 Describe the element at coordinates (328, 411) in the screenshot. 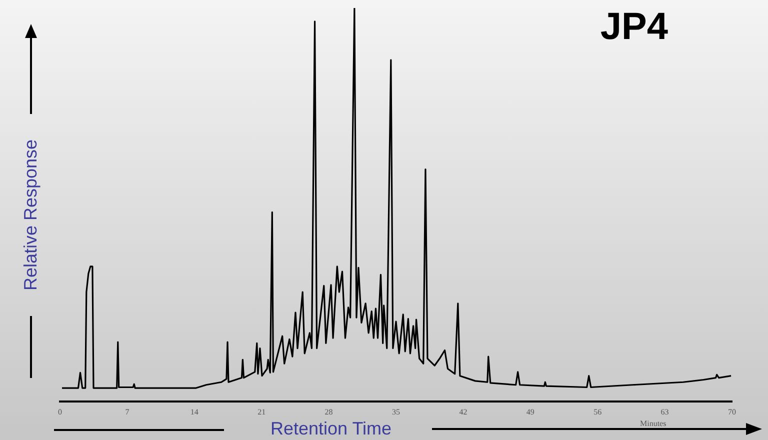

I see `x-tick-label: 28` at that location.